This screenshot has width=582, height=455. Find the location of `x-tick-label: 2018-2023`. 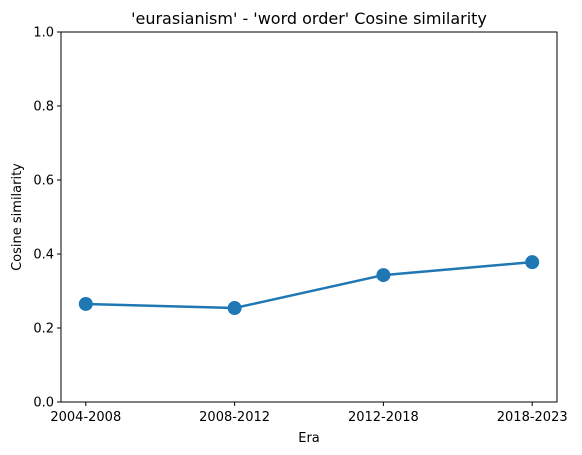

x-tick-label: 2018-2023 is located at coordinates (532, 417).